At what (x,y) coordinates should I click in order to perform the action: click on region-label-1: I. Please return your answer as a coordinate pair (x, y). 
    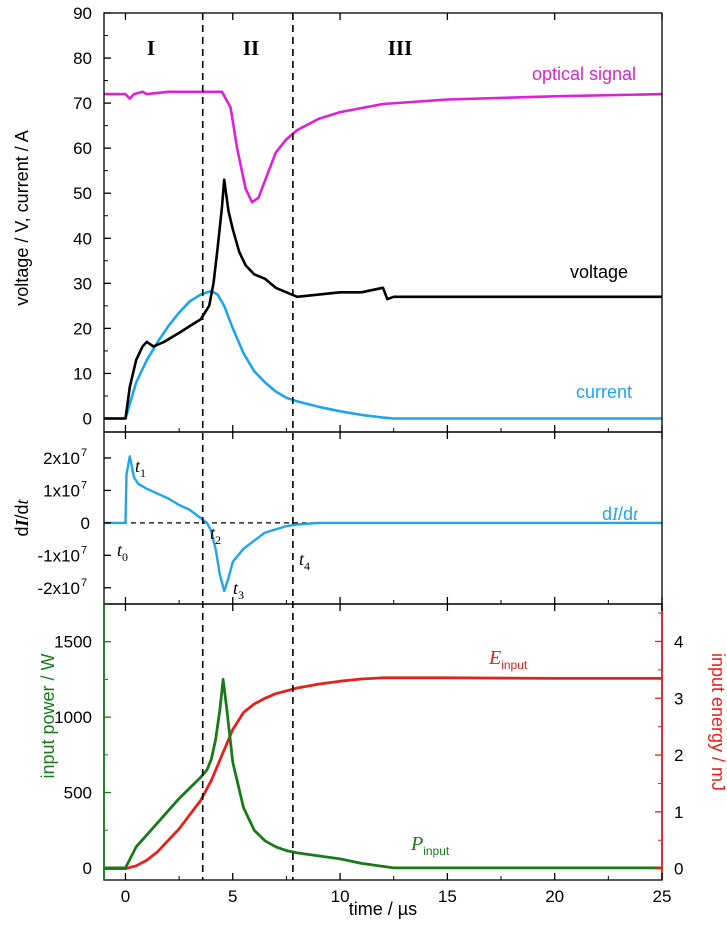
    Looking at the image, I should click on (151, 48).